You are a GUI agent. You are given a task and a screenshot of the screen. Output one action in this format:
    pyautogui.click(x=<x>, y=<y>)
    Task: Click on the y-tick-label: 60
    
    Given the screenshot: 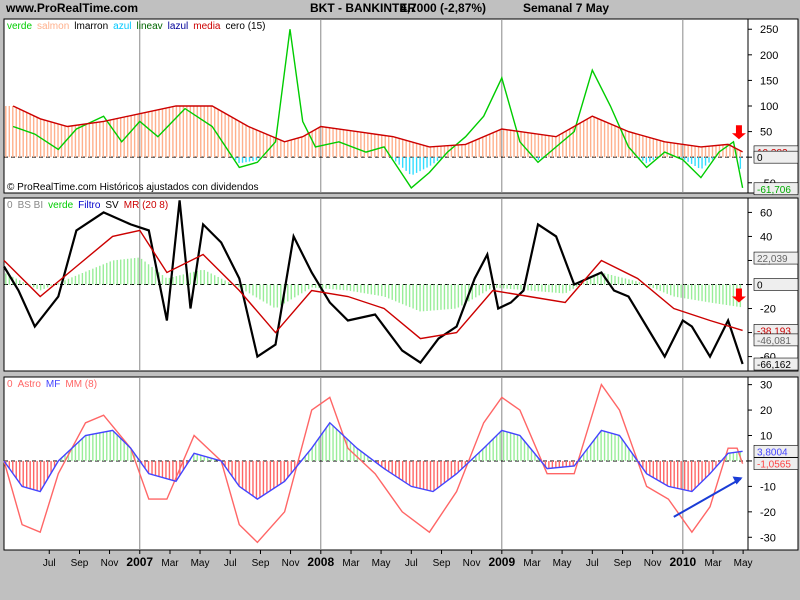 What is the action you would take?
    pyautogui.click(x=766, y=213)
    